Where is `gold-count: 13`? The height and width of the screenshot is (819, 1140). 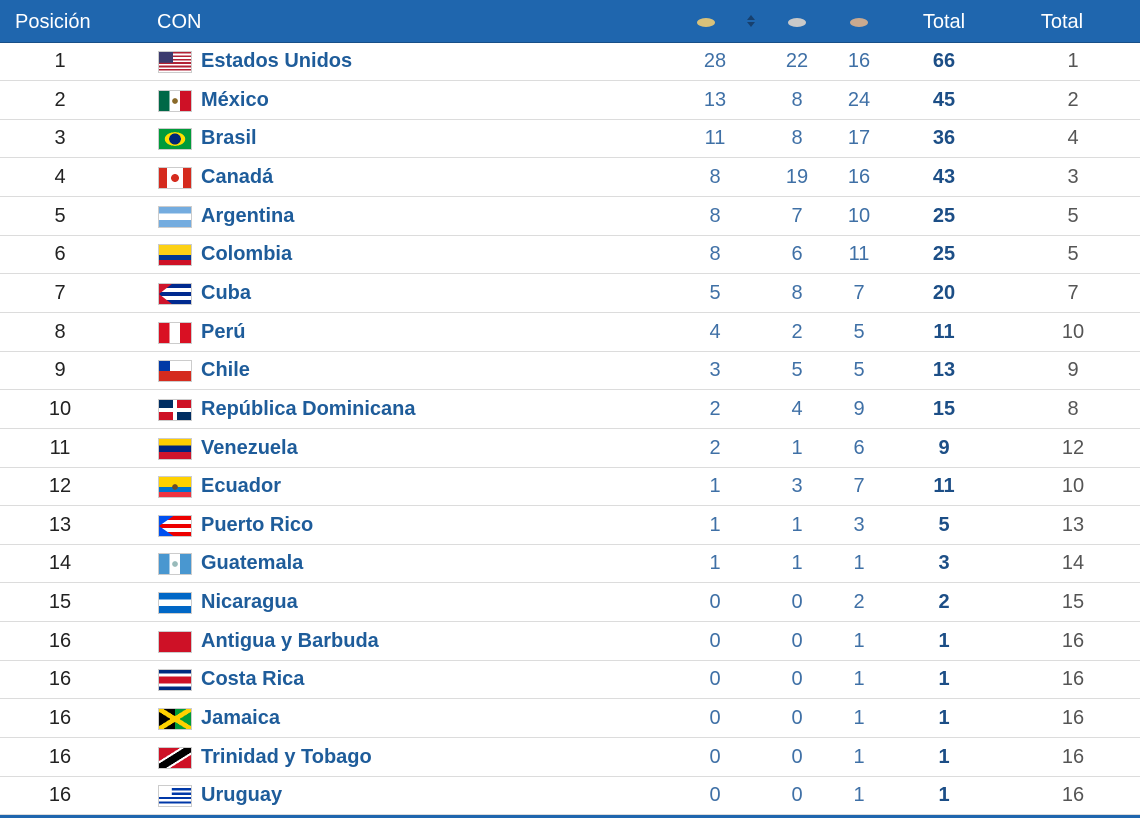 gold-count: 13 is located at coordinates (715, 99).